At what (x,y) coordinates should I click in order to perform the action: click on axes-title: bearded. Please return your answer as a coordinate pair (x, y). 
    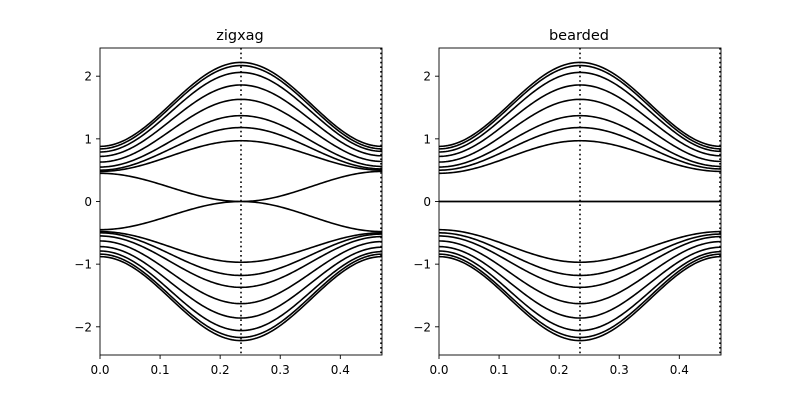
    Looking at the image, I should click on (579, 36).